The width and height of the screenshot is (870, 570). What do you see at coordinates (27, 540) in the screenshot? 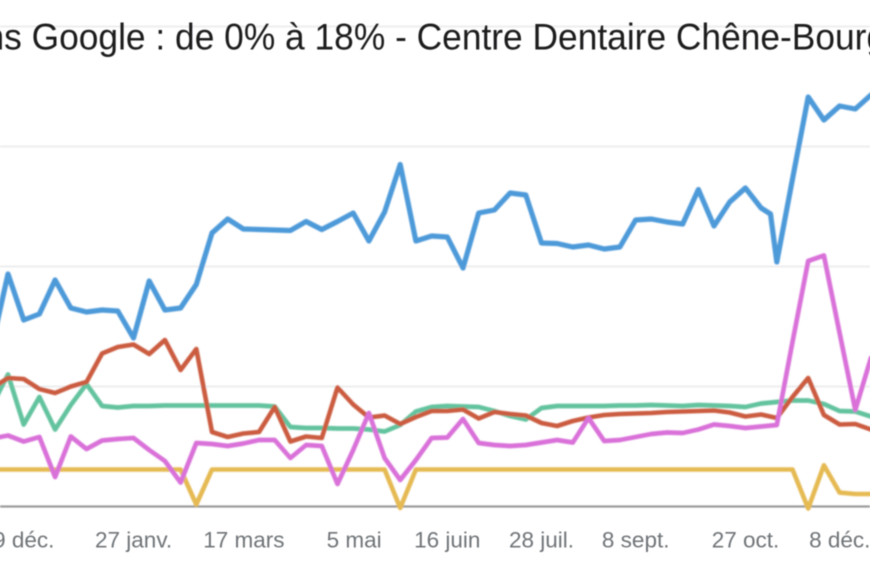
I see `svg-text: 9 déc.` at bounding box center [27, 540].